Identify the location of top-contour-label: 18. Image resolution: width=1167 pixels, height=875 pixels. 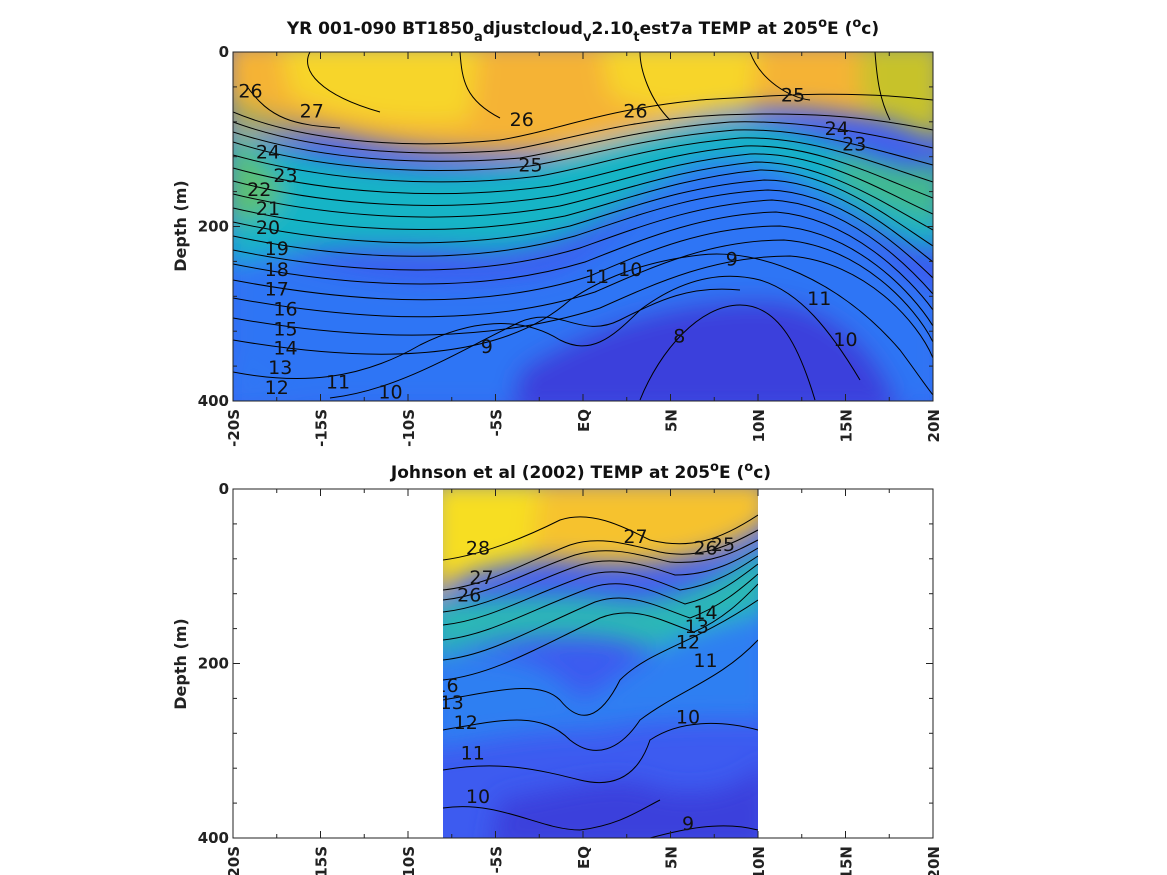
(277, 270).